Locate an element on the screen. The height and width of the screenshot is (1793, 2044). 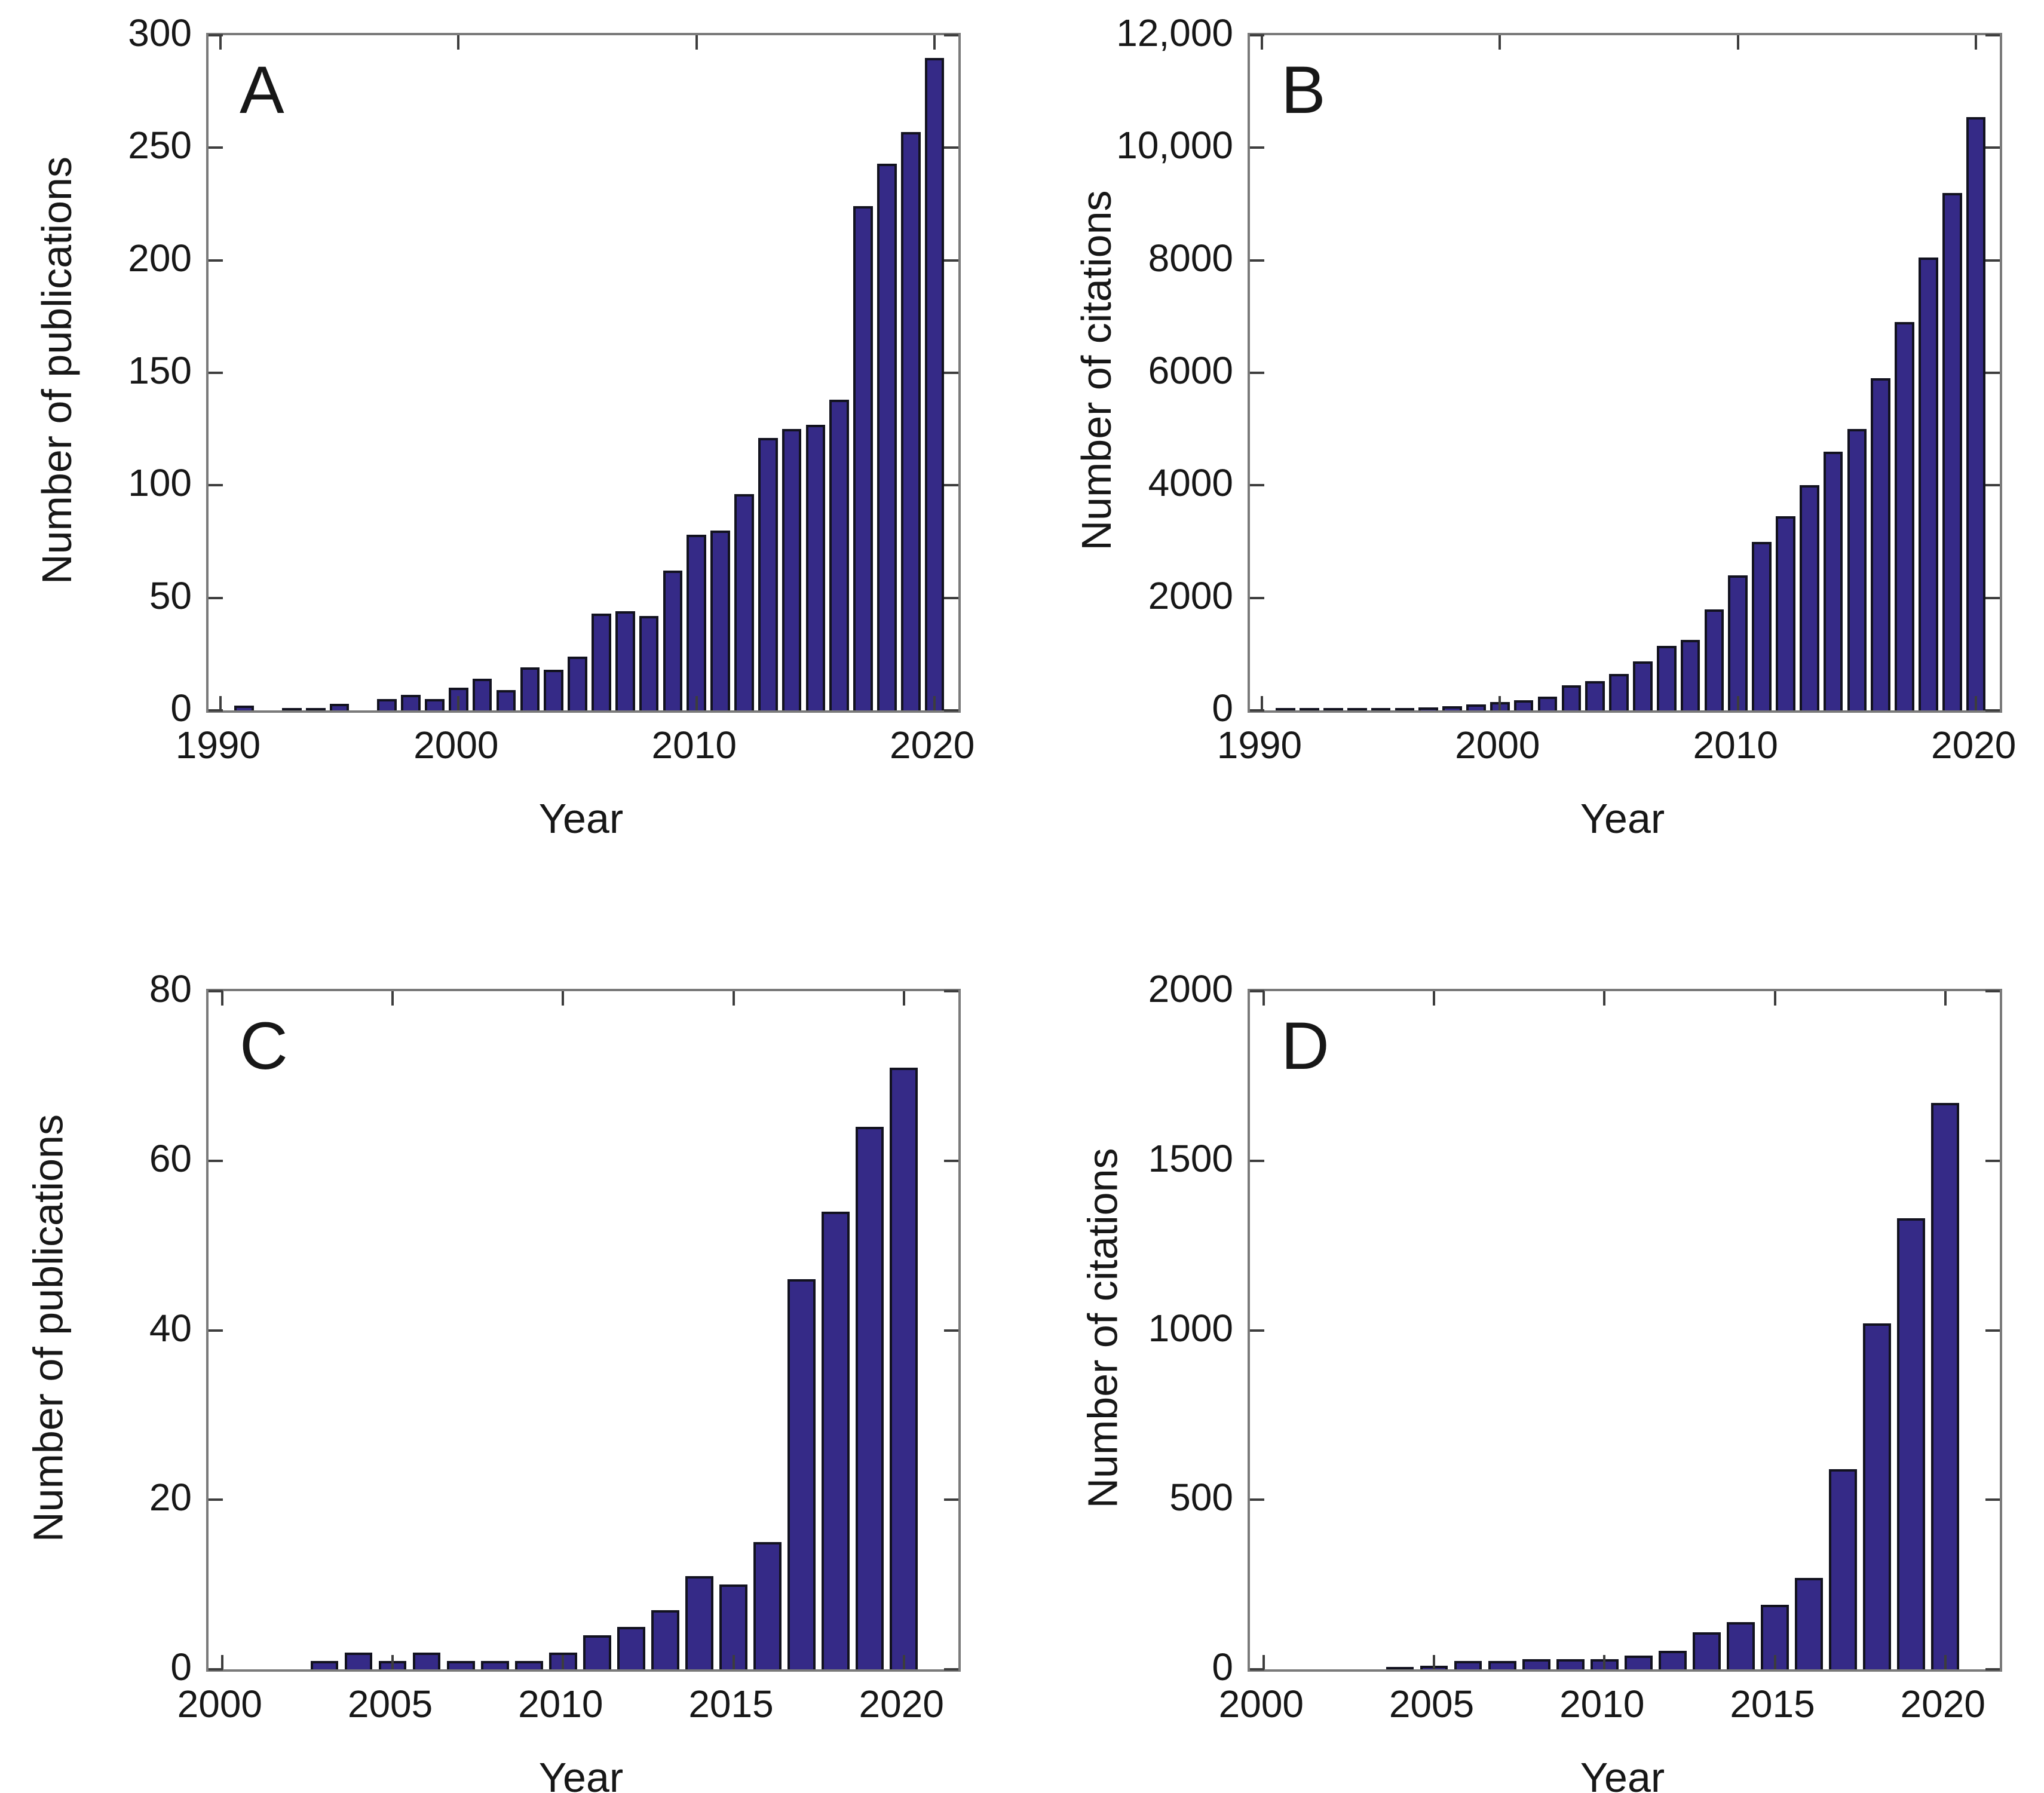
bar-A-2001 is located at coordinates (482, 694).